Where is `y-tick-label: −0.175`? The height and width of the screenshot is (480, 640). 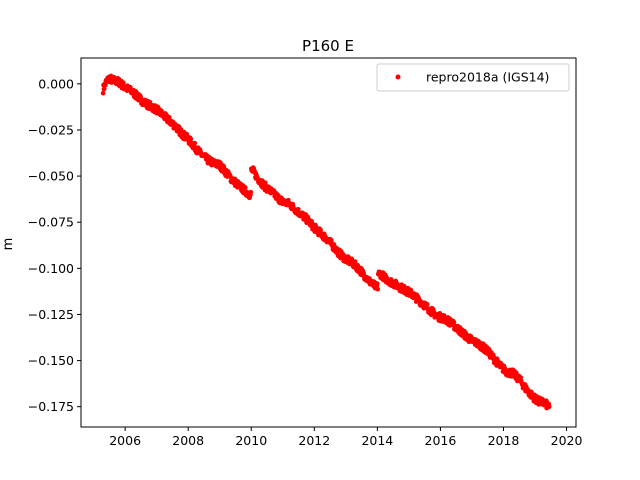 y-tick-label: −0.175 is located at coordinates (51, 406).